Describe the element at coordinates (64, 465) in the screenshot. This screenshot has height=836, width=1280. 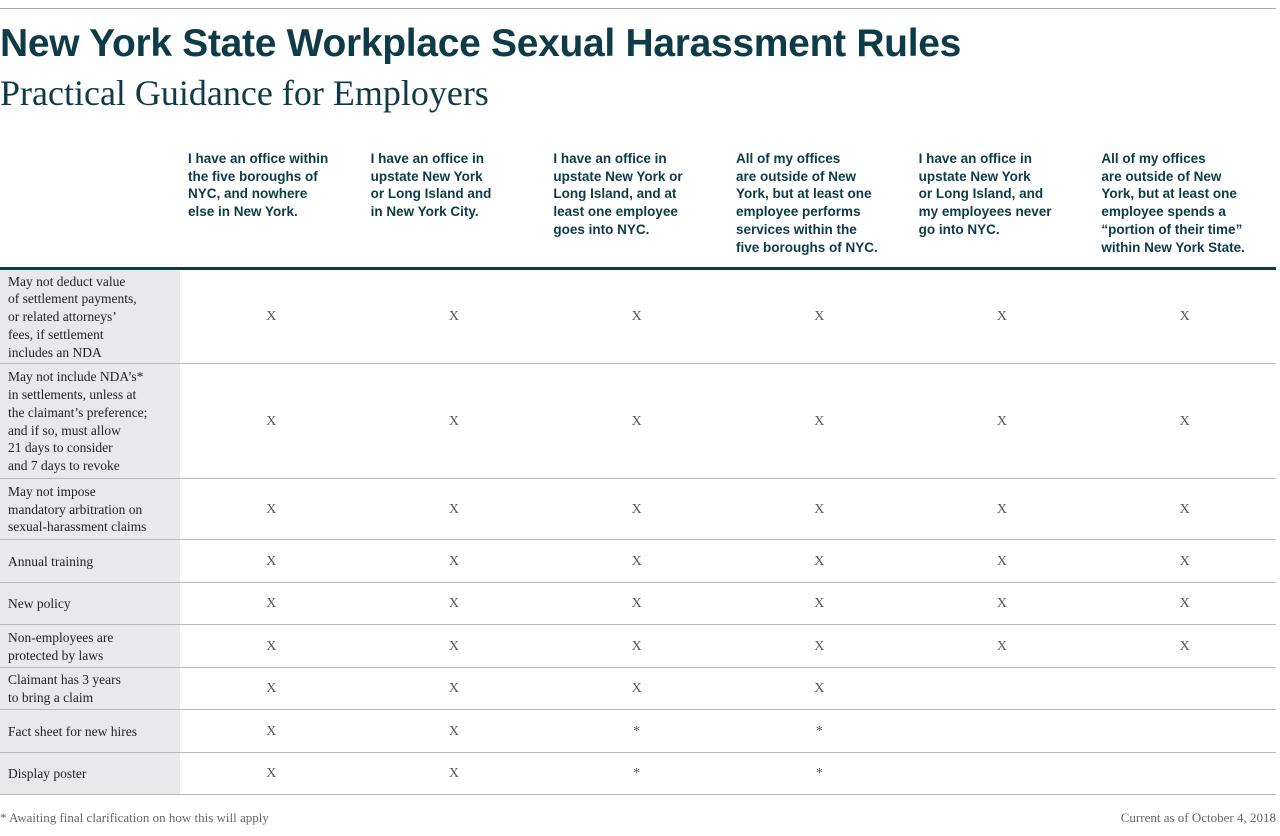
I see `row-label: and 7 days to revoke` at that location.